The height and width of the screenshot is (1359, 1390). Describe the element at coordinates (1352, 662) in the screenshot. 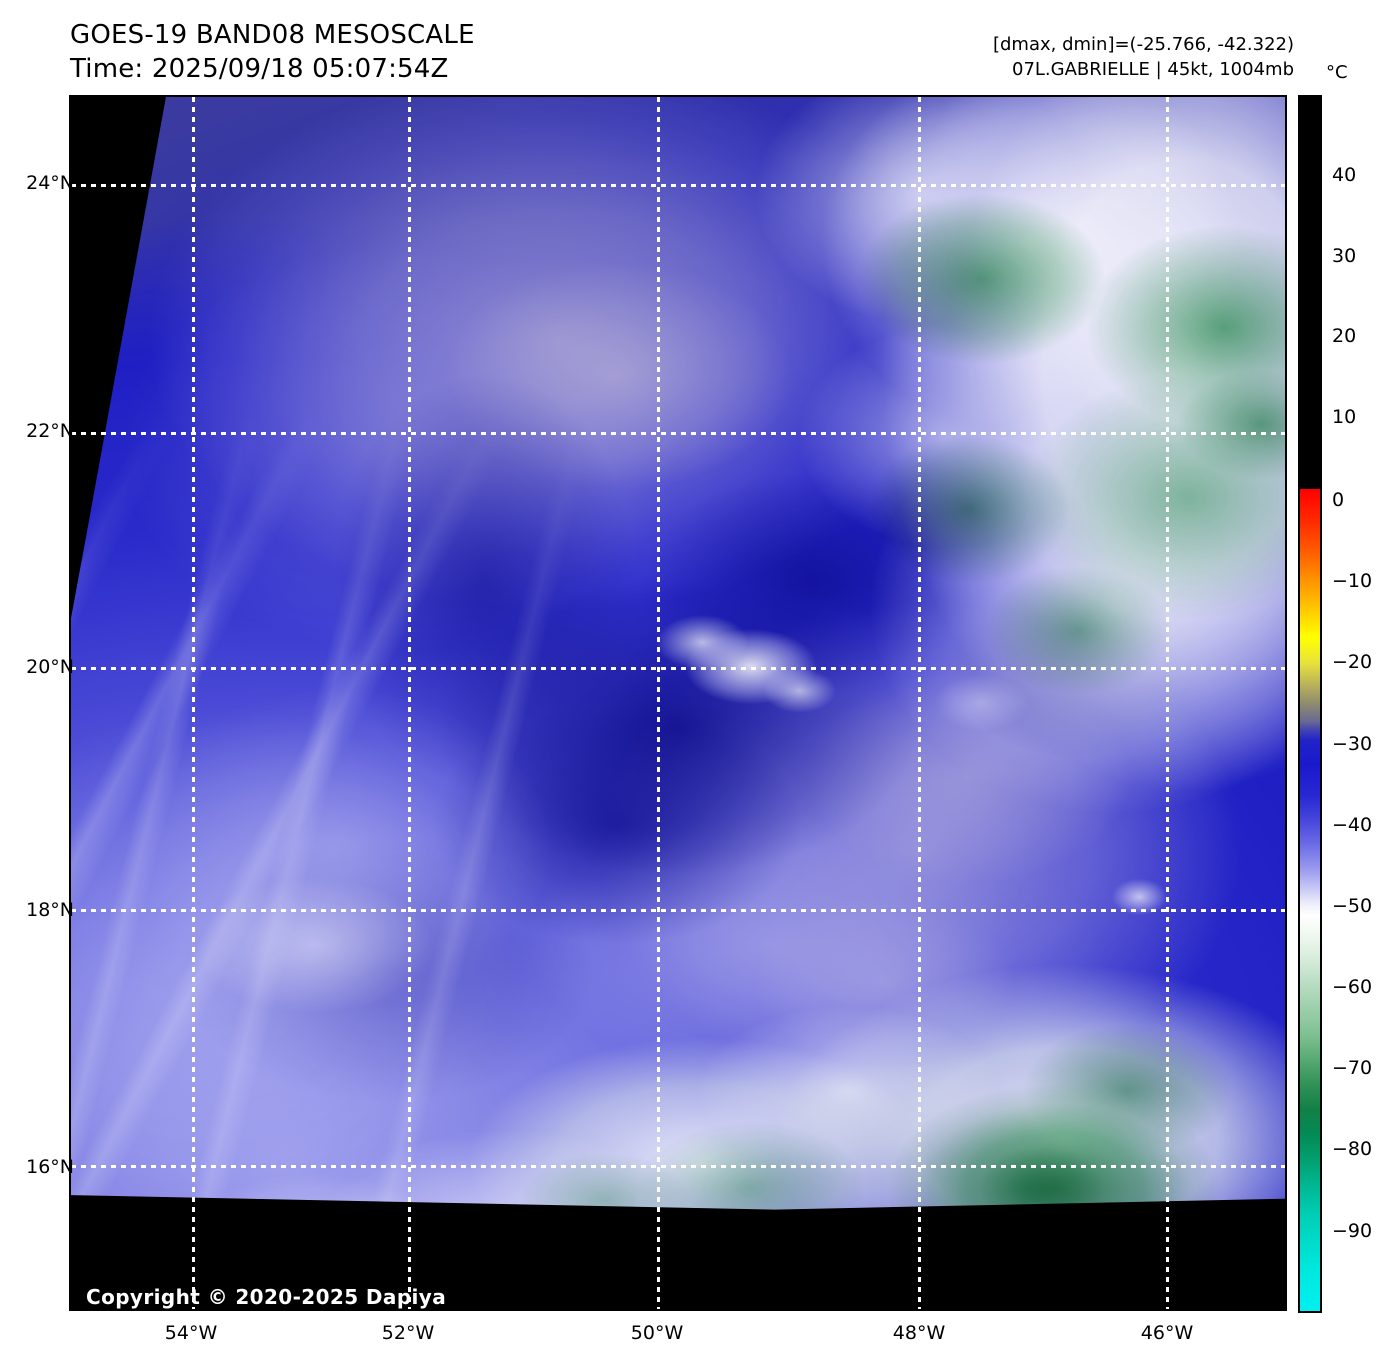

I see `colorbar-tick-m20: −20` at that location.